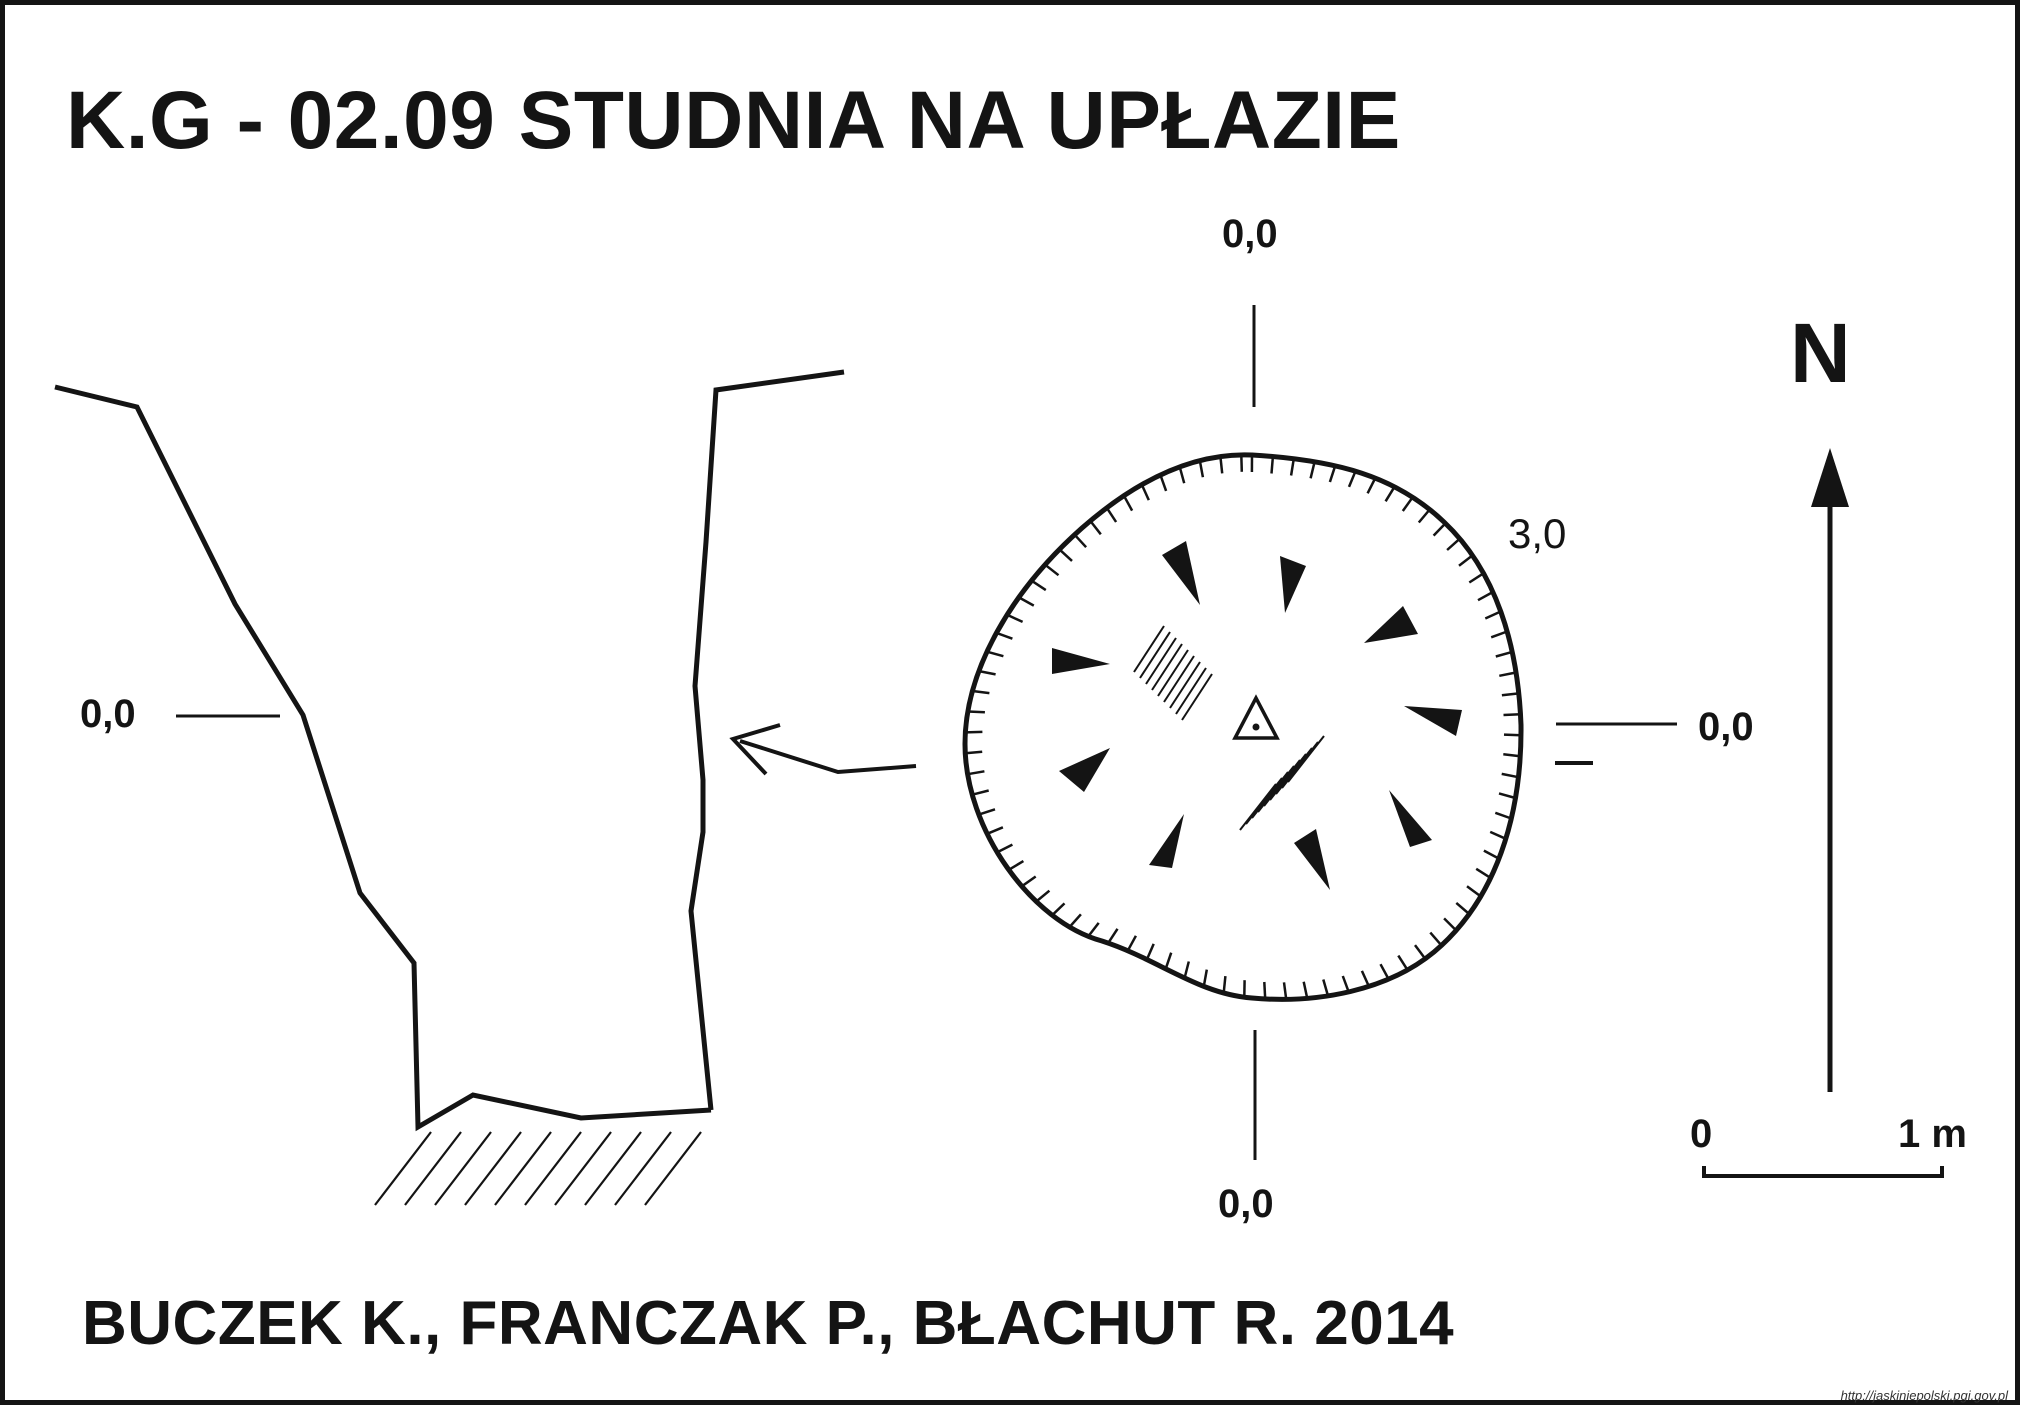  Describe the element at coordinates (1820, 353) in the screenshot. I see `north-label: N` at that location.